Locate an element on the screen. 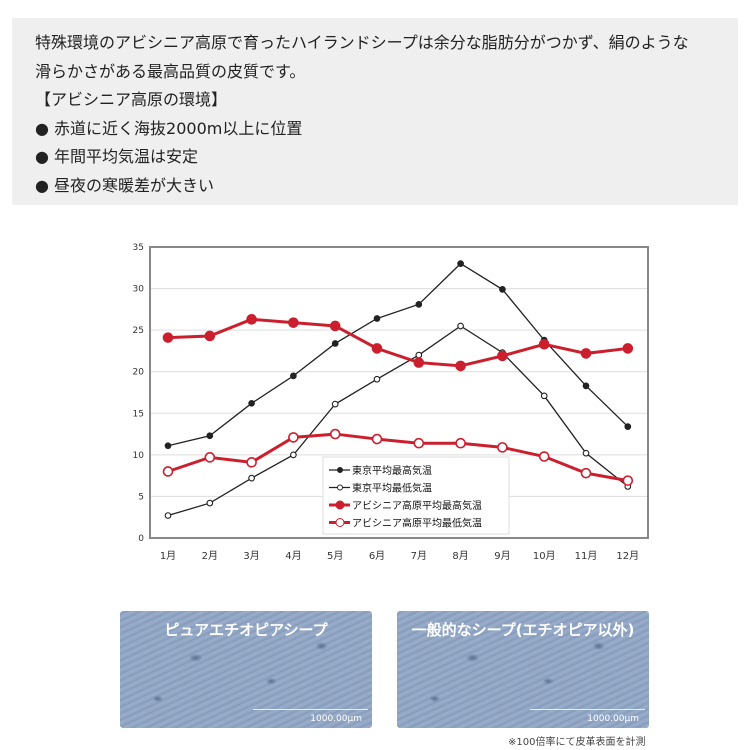  legend-label: 東京平均最低気温 is located at coordinates (392, 488).